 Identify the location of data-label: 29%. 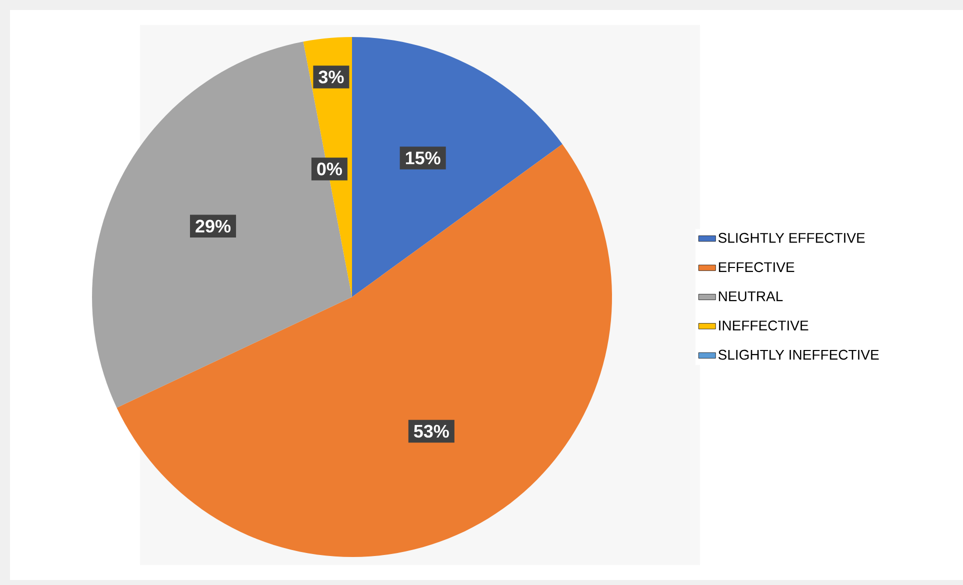
(213, 226).